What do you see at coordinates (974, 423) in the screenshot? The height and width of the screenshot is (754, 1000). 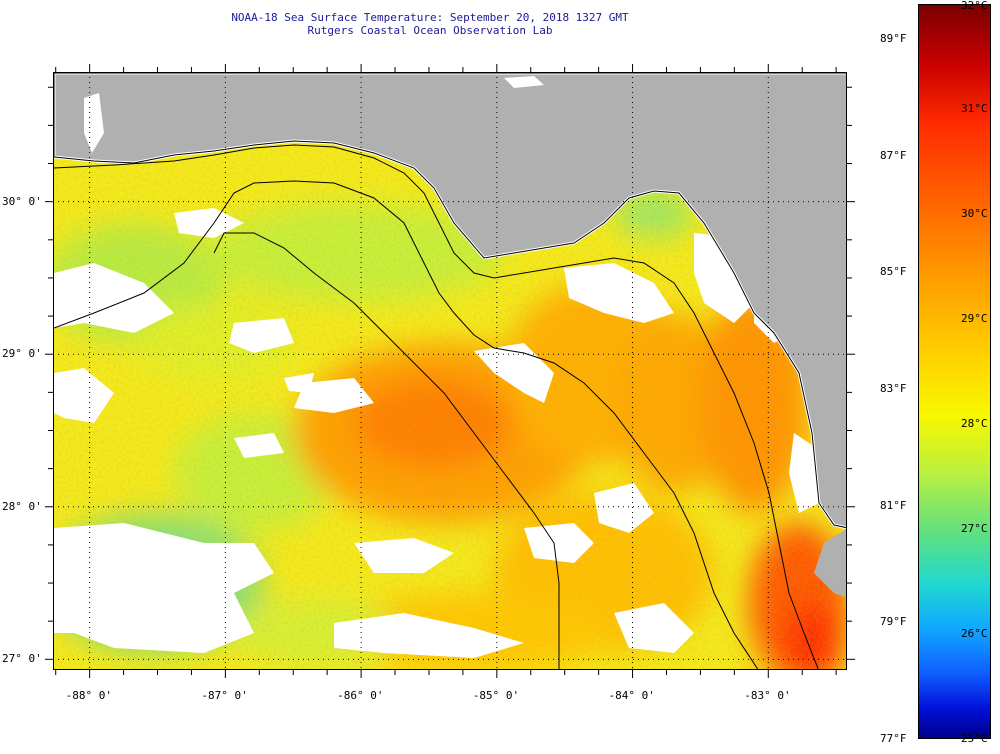 I see `colorbar-celsius-label: 28°C` at bounding box center [974, 423].